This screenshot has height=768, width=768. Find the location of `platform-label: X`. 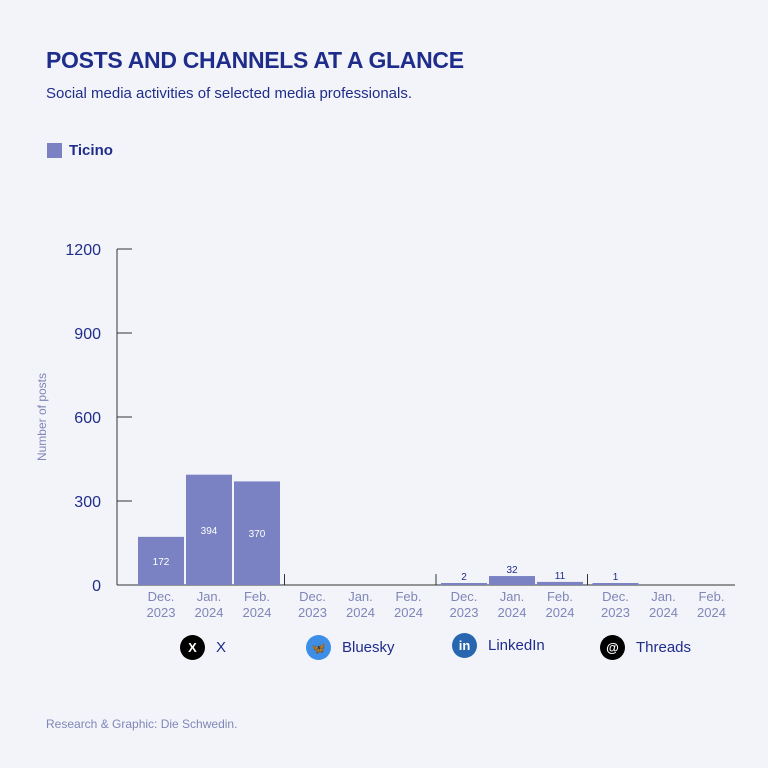

platform-label: X is located at coordinates (221, 647).